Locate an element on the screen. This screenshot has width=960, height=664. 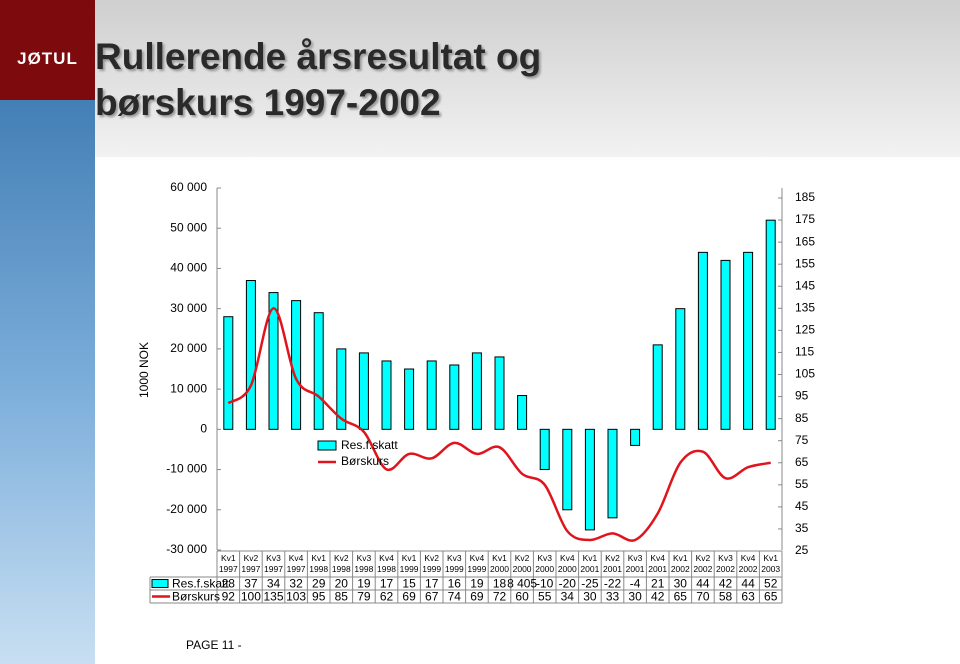
table-value: 20 is located at coordinates (342, 584).